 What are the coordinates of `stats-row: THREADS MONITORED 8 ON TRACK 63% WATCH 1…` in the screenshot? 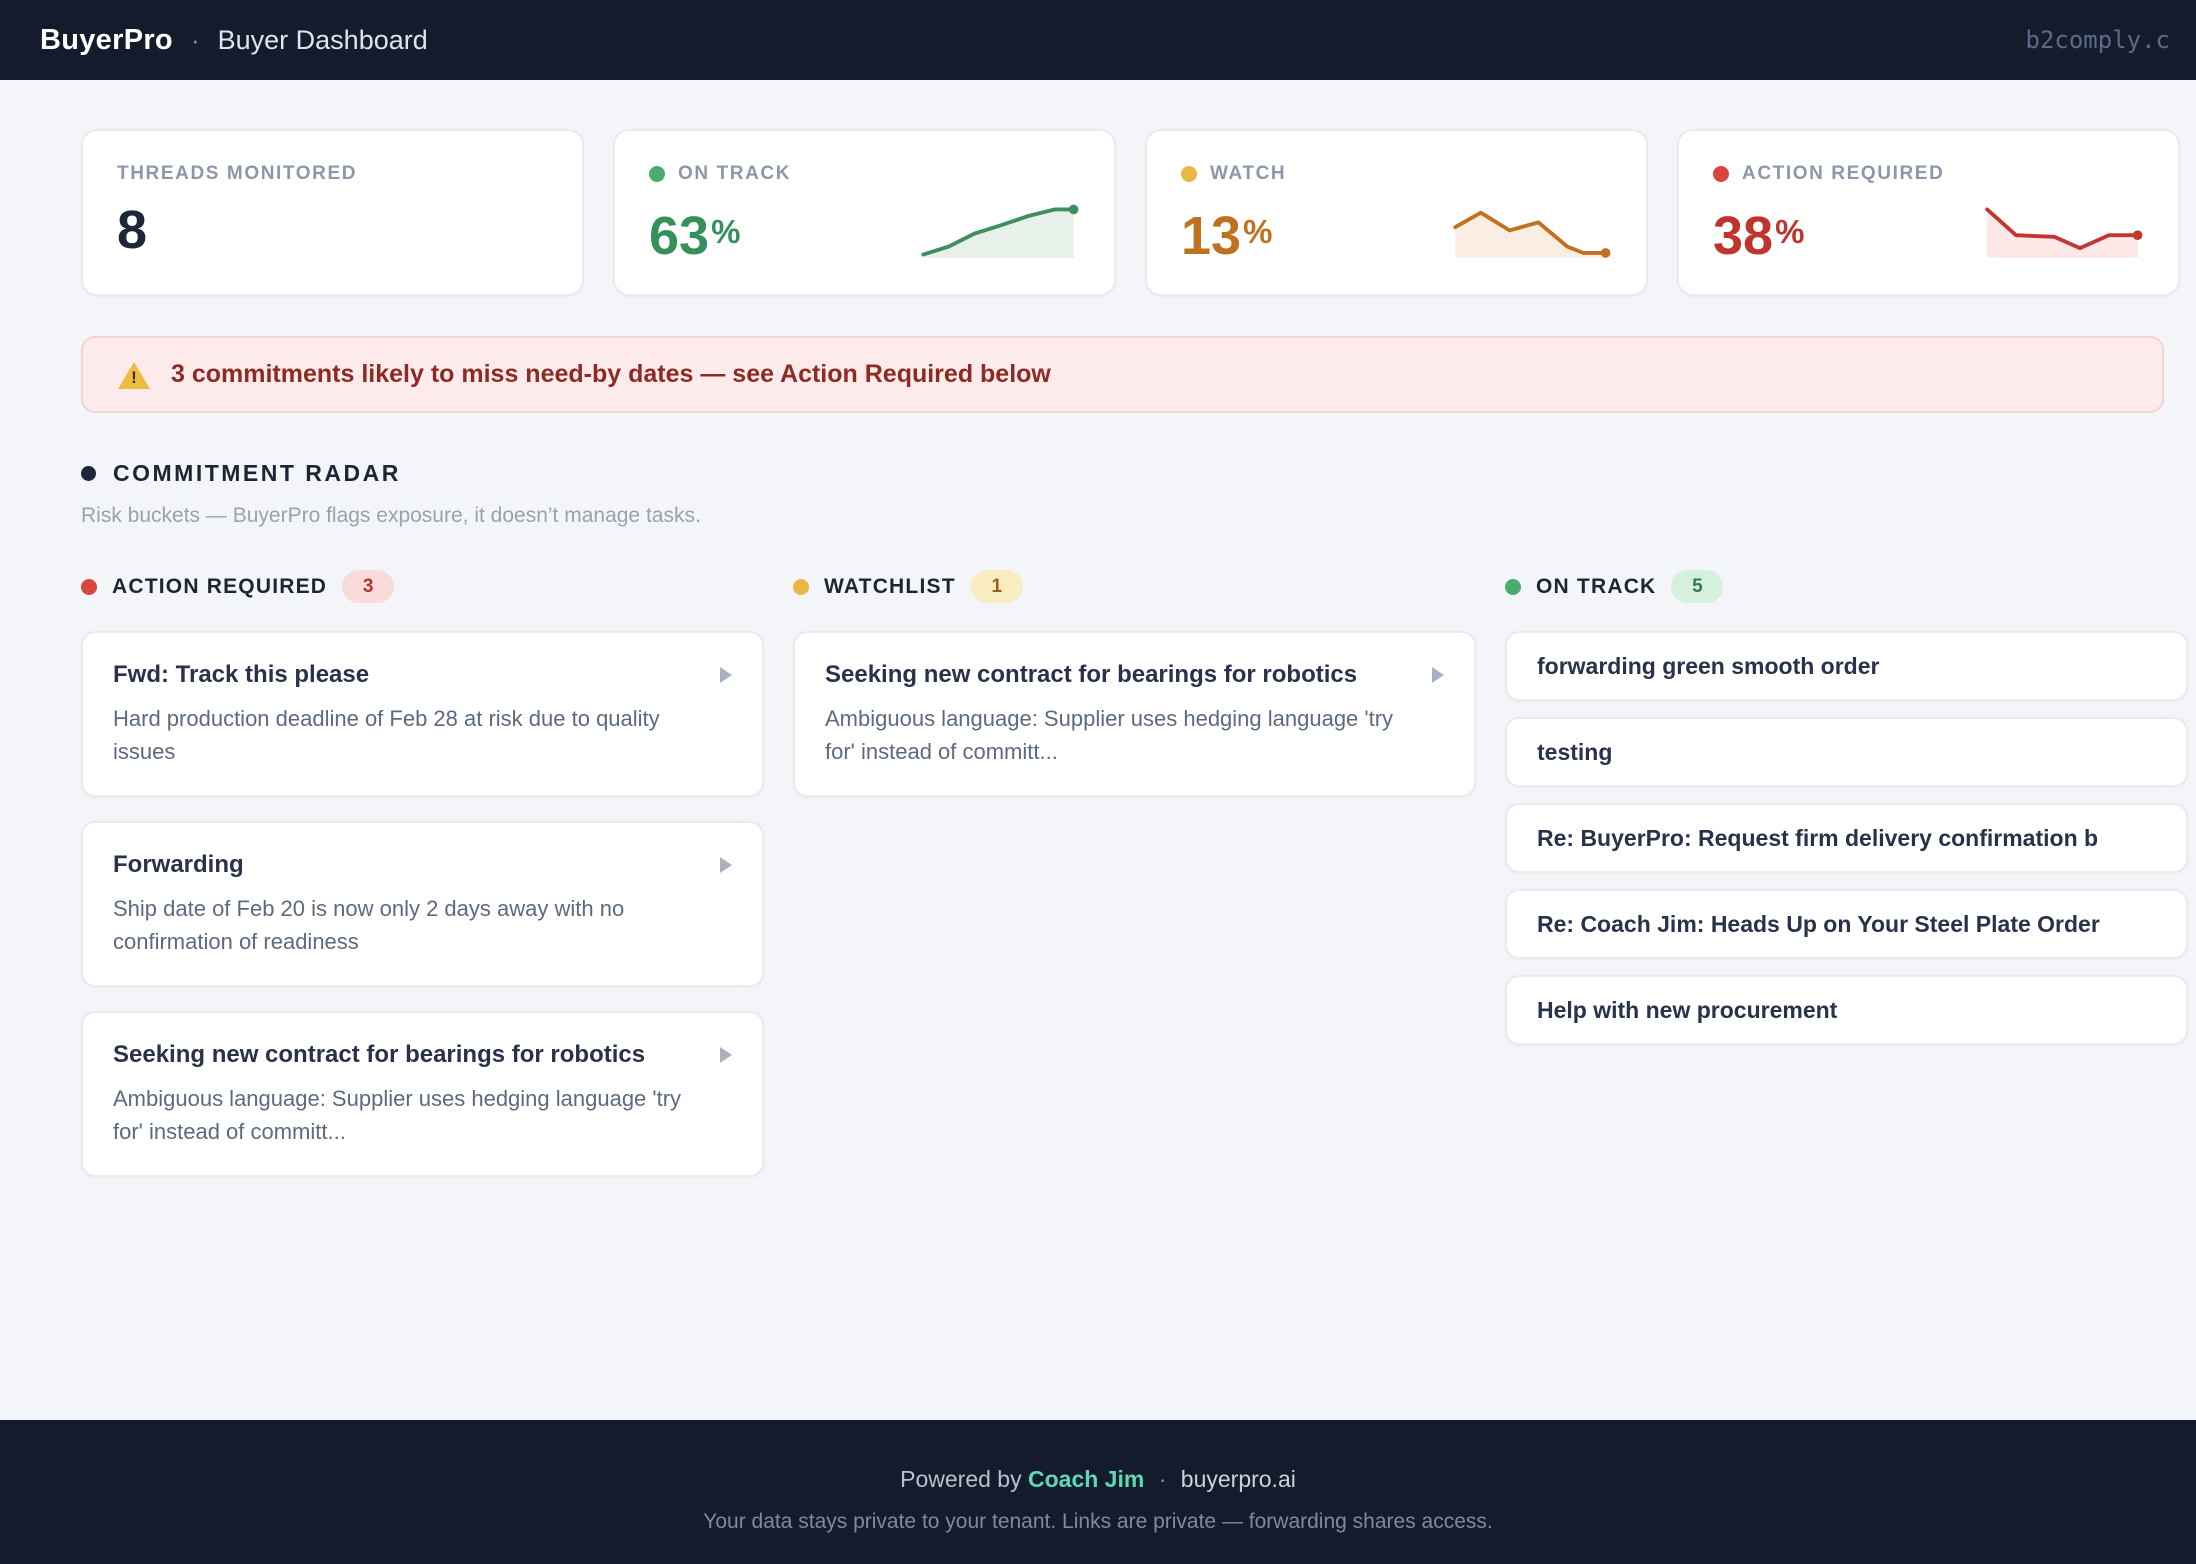 It's located at (1138, 212).